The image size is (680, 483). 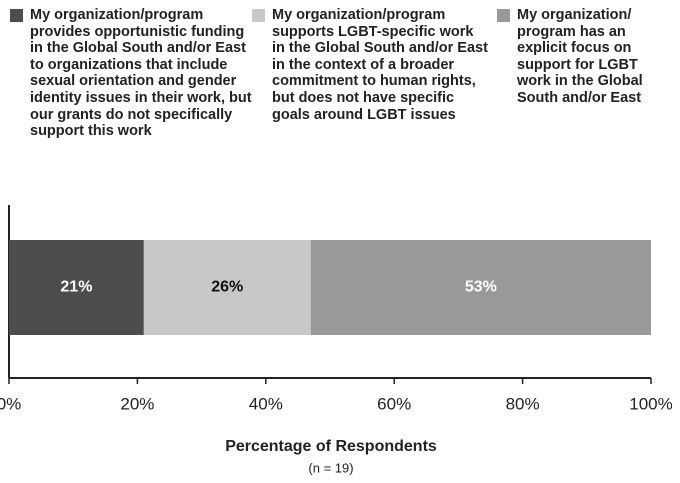 What do you see at coordinates (10, 403) in the screenshot?
I see `x-tick-label: 0%` at bounding box center [10, 403].